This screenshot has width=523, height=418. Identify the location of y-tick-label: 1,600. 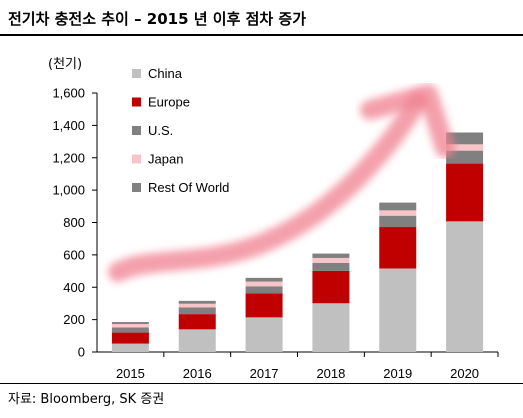
(68, 93).